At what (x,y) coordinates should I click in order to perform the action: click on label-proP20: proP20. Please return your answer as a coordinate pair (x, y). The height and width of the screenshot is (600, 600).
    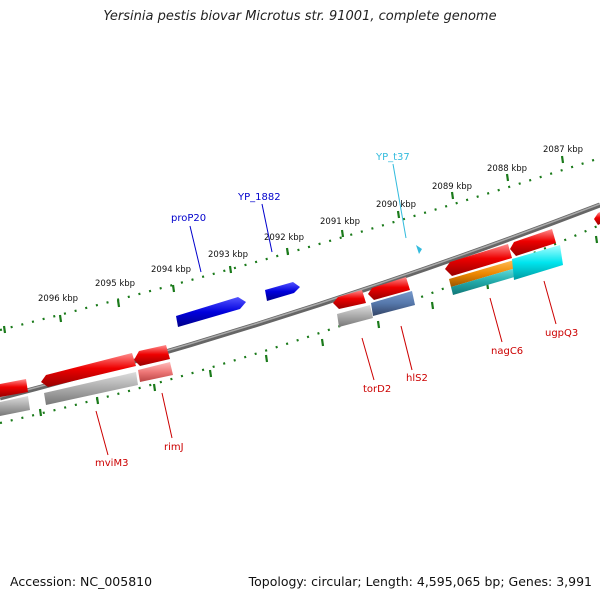
    Looking at the image, I should click on (188, 218).